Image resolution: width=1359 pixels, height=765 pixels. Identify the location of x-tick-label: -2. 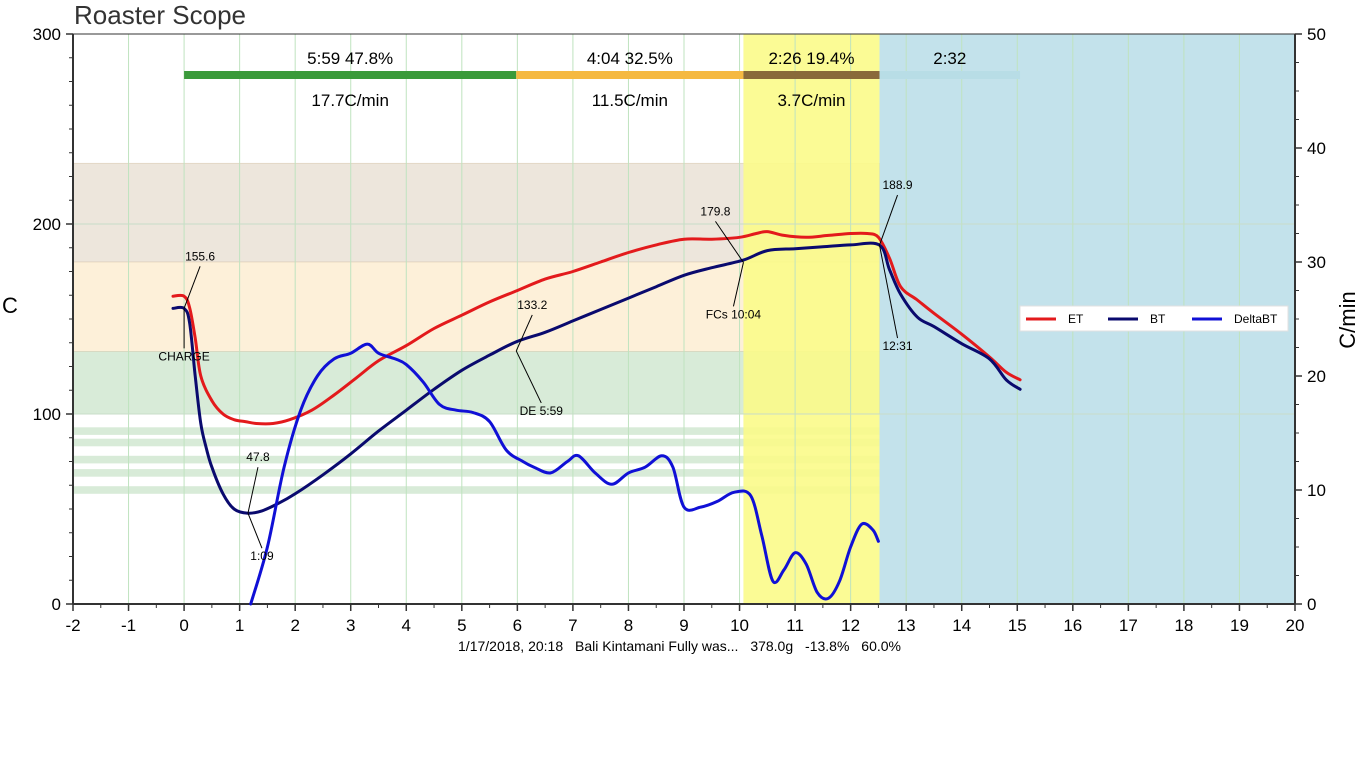
(72, 625).